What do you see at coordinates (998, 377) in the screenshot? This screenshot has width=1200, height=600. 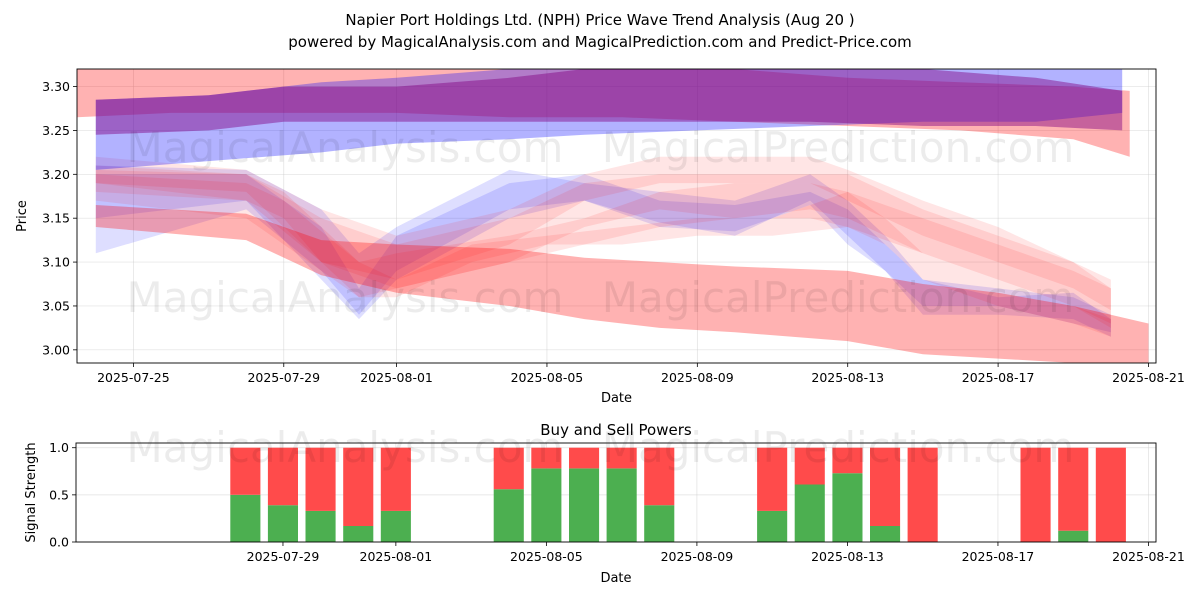 I see `price-x-tick-label: 2025-08-17` at bounding box center [998, 377].